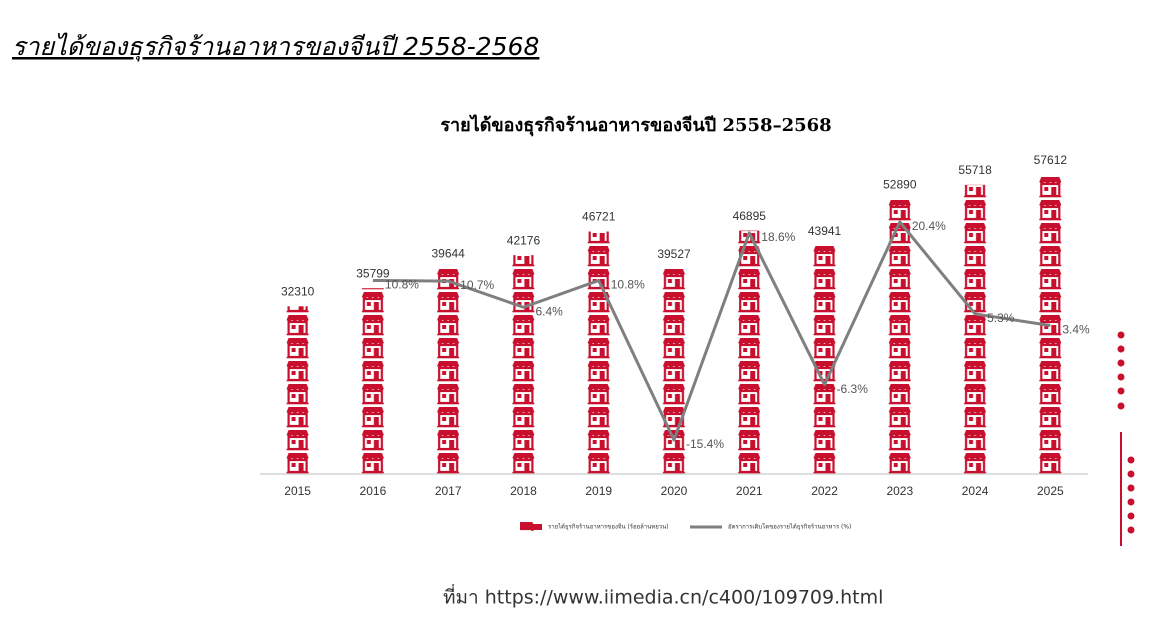  I want to click on growth-label: -6.3%, so click(853, 389).